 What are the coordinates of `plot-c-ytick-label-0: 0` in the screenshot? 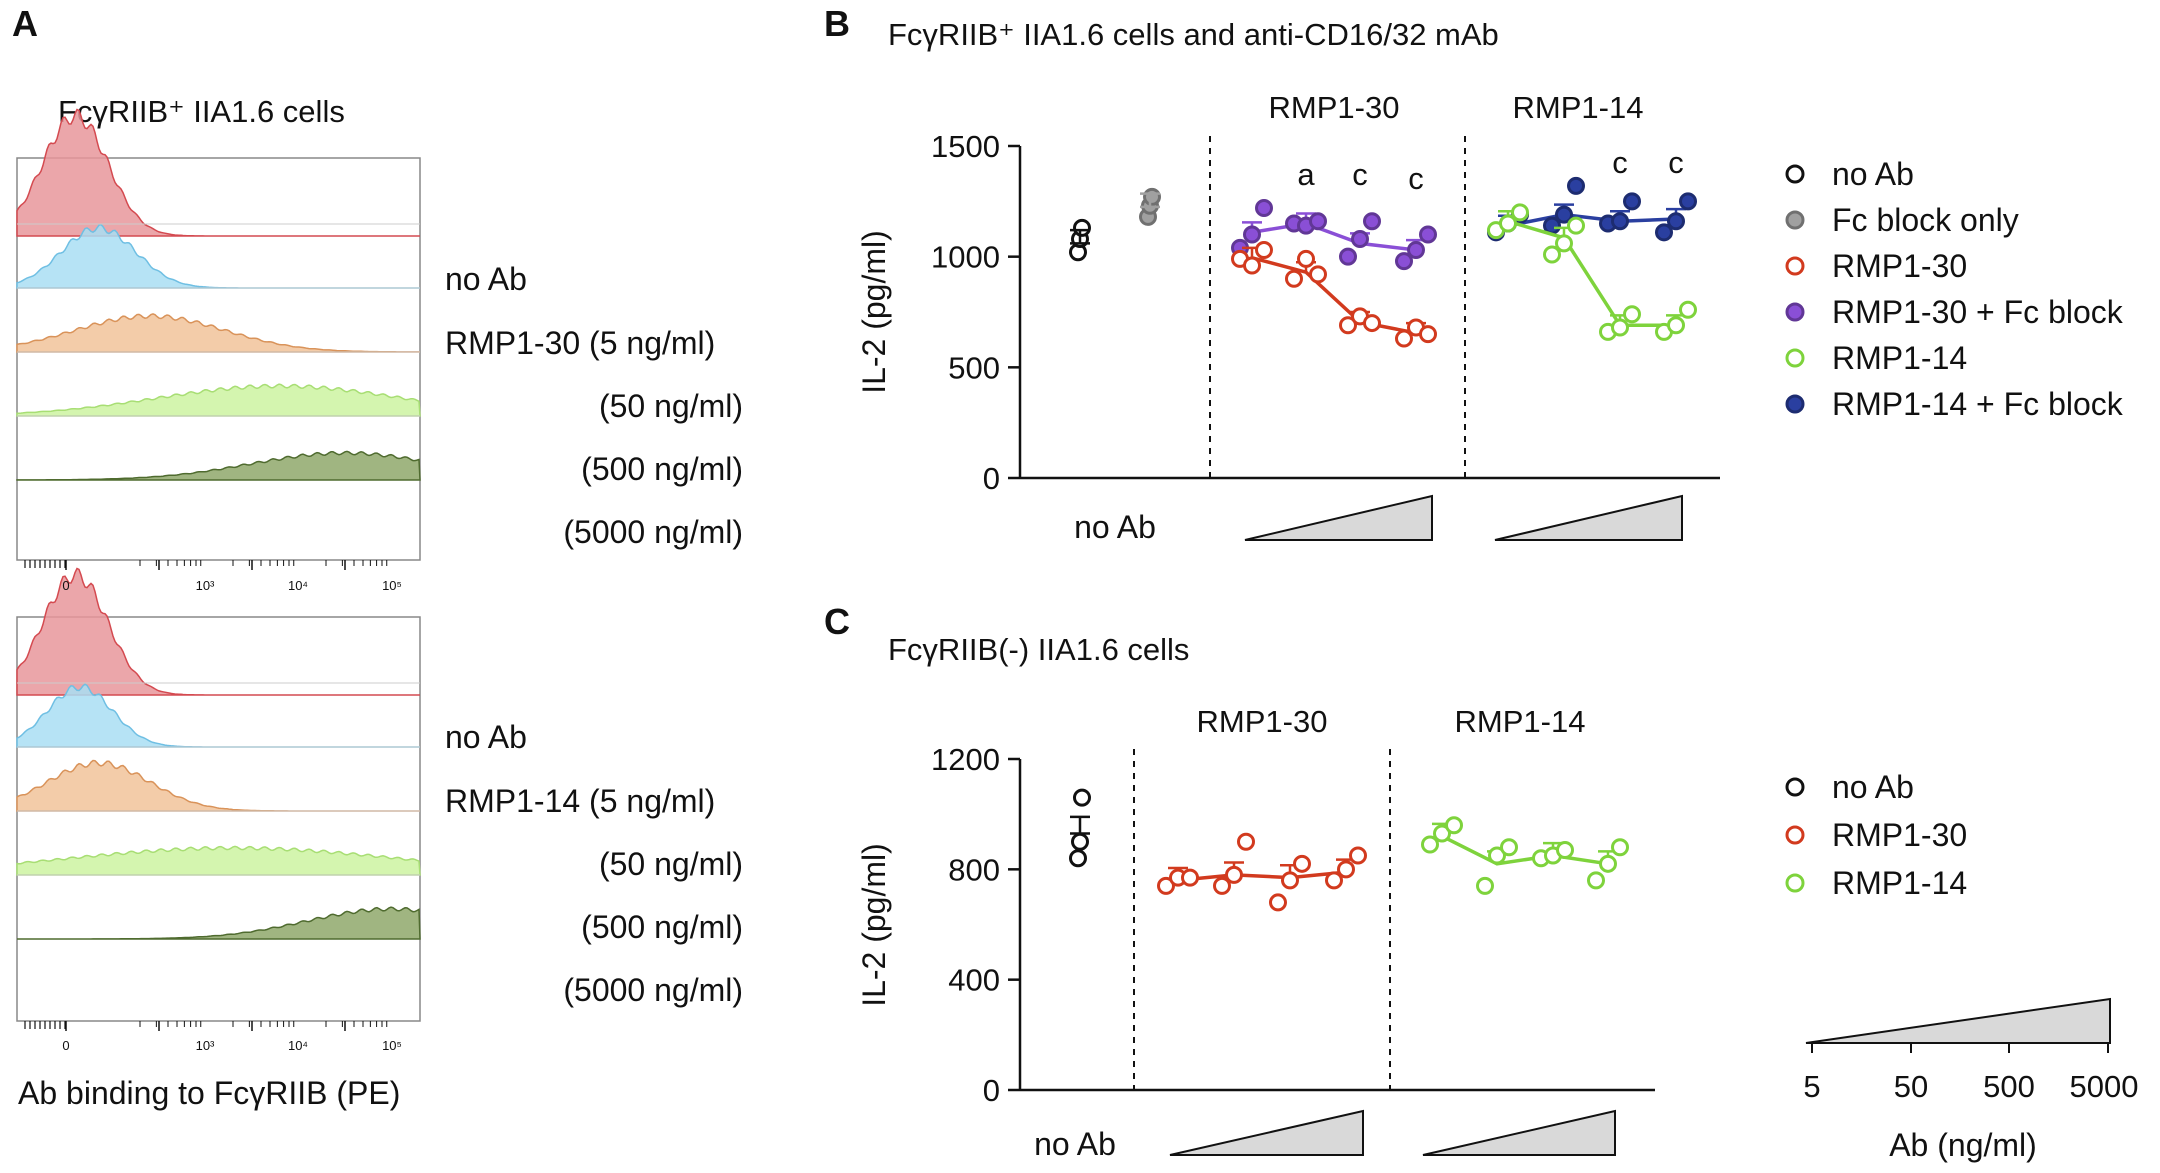 It's located at (991, 1090).